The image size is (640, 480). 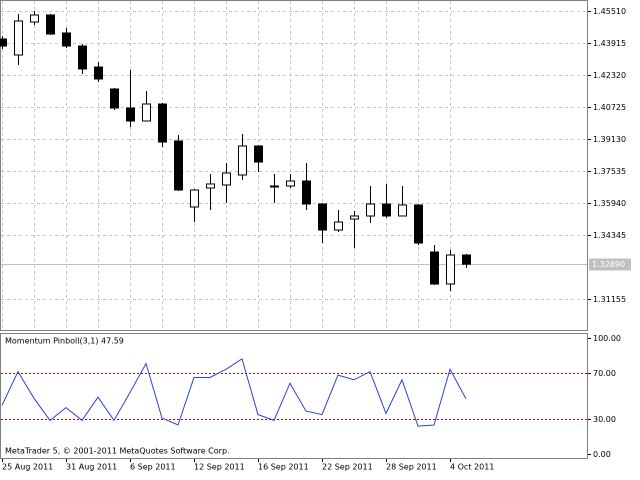 I want to click on x-tick-label: 31 Aug 2011, so click(x=91, y=467).